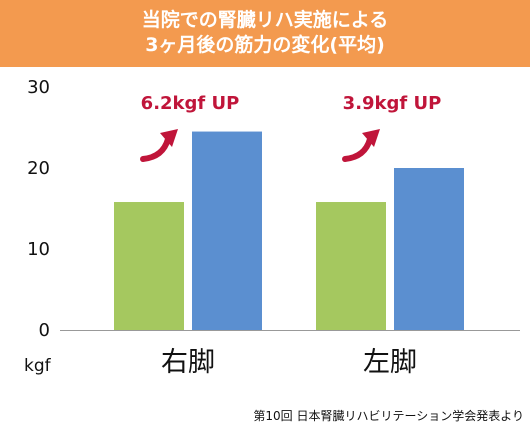 Image resolution: width=530 pixels, height=435 pixels. Describe the element at coordinates (388, 416) in the screenshot. I see `source-note: 第10回 日本腎臓リハビリテーション学会発表より` at that location.